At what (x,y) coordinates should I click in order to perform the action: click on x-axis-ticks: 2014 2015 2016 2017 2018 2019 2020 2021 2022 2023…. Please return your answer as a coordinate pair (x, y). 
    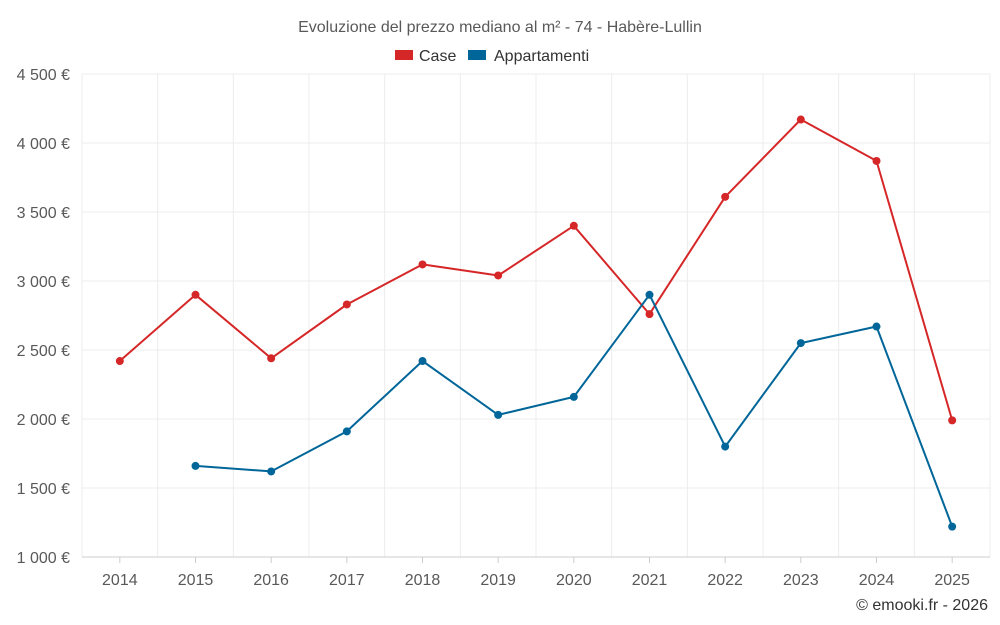
    Looking at the image, I should click on (536, 573).